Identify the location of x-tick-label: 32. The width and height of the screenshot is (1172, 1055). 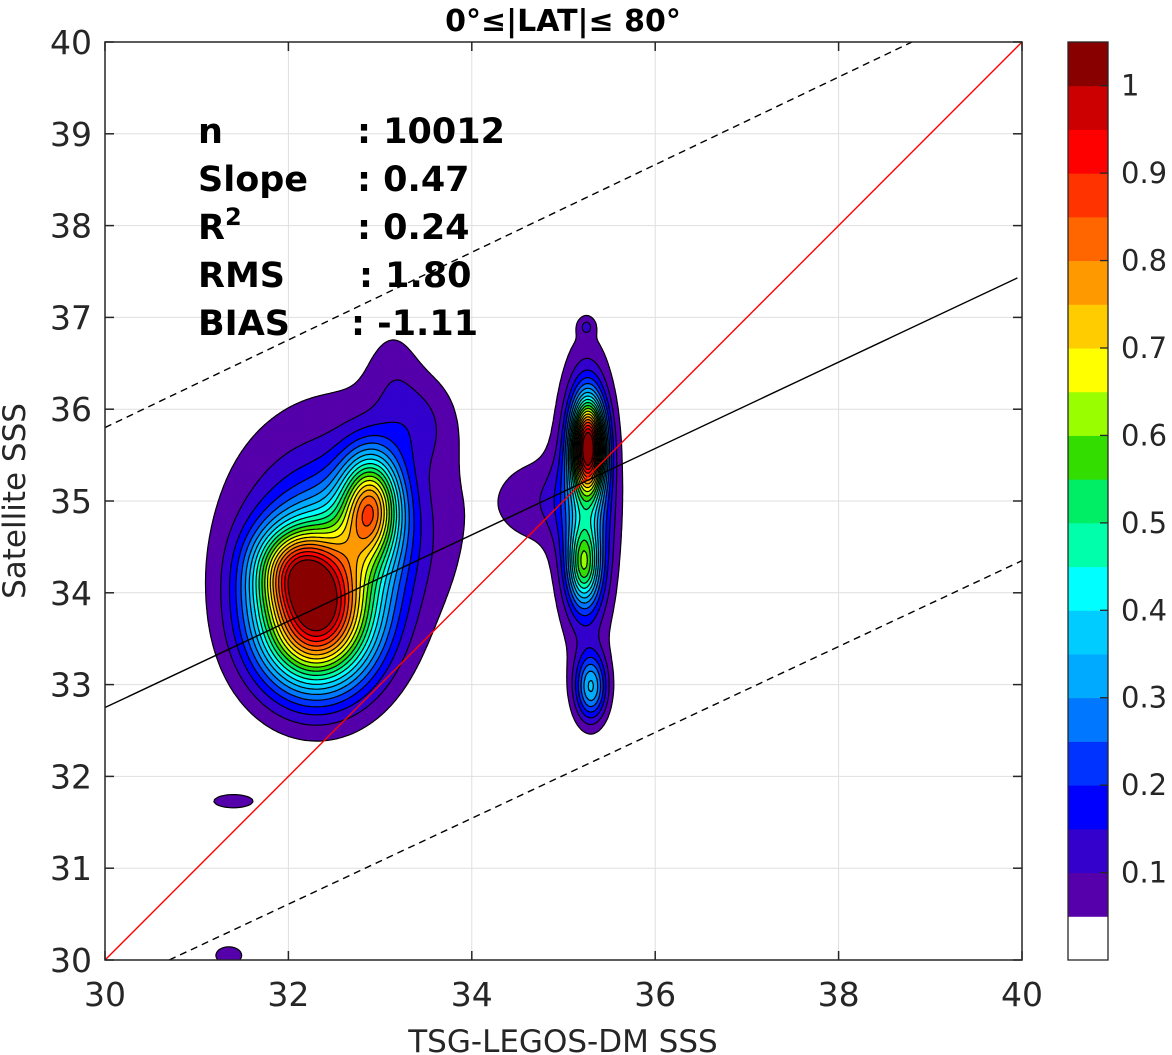
(288, 994).